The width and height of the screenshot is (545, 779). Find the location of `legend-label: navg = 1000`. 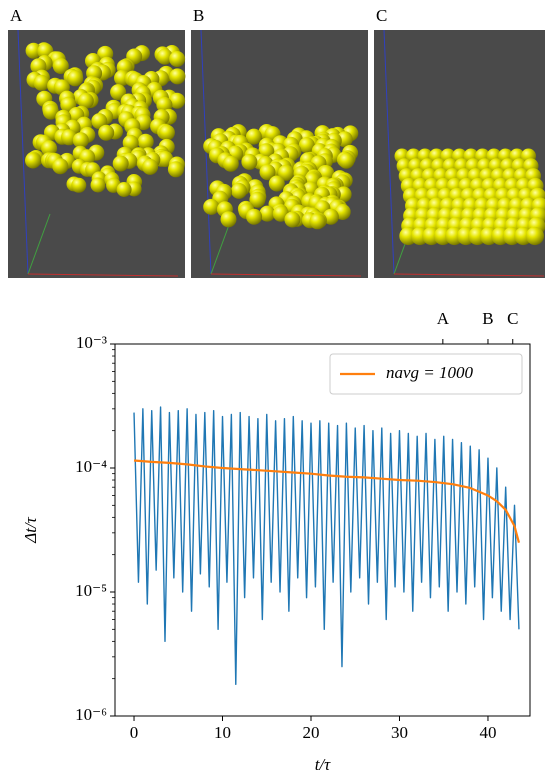

legend-label: navg = 1000 is located at coordinates (430, 372).